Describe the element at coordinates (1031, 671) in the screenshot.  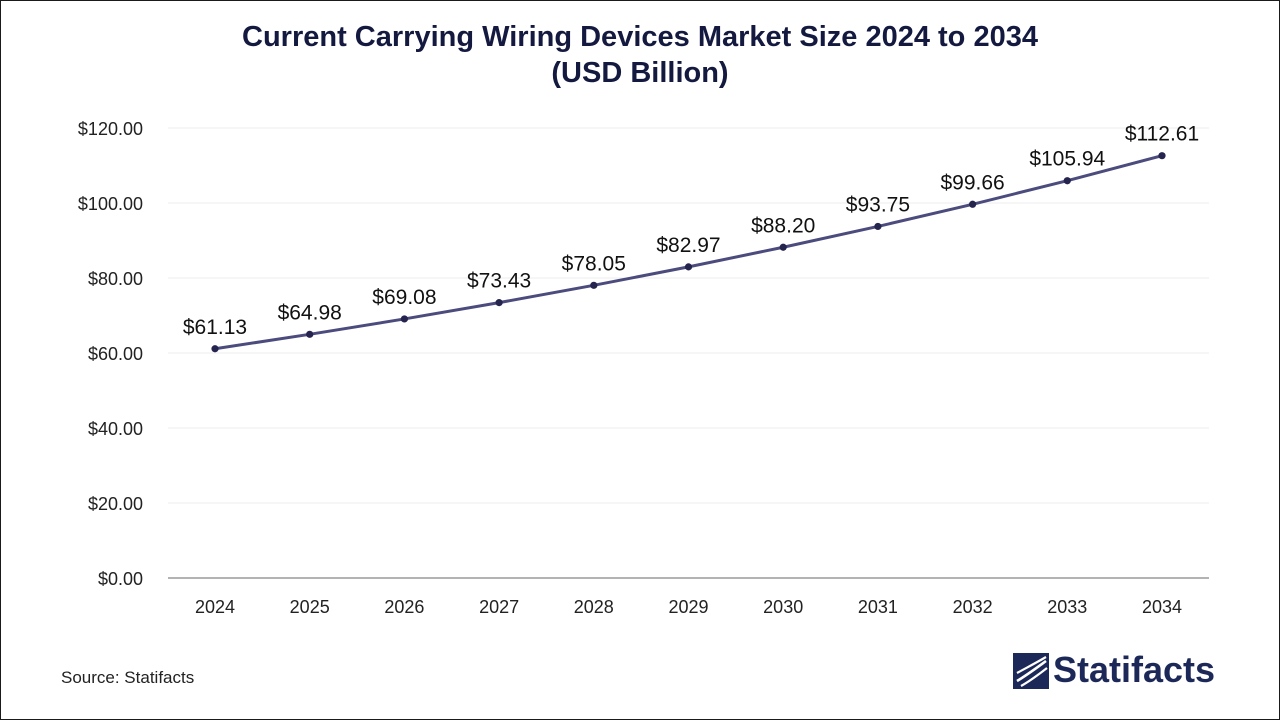
I see `statifacts-logo-icon` at that location.